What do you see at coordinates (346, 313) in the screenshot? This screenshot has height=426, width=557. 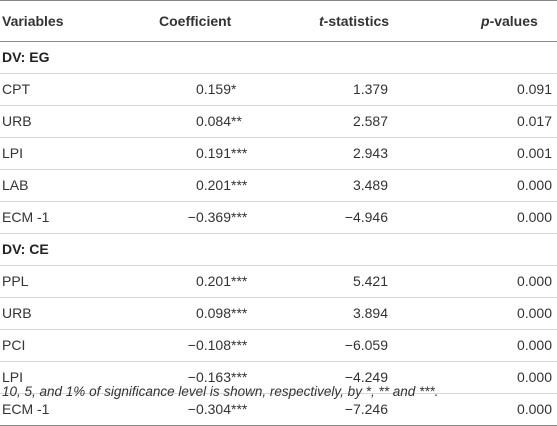 I see `t-statistic-cell: 3.894` at bounding box center [346, 313].